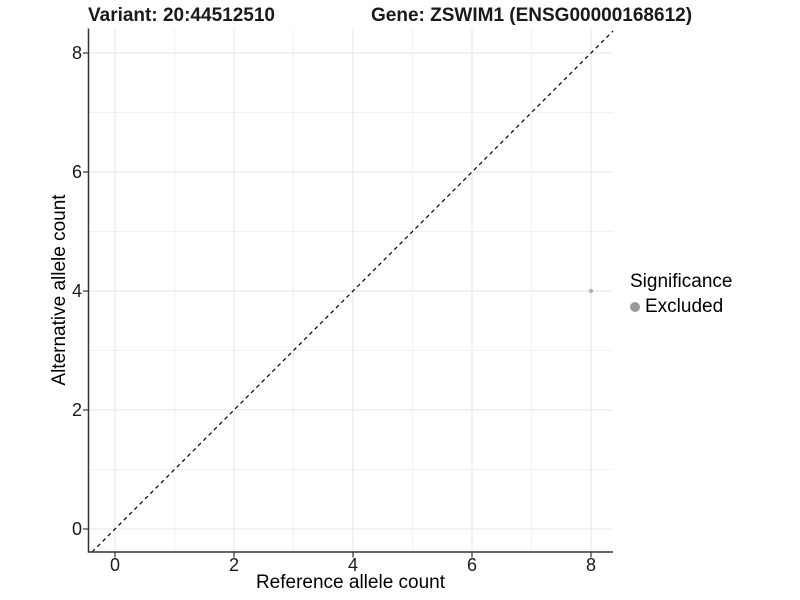 The width and height of the screenshot is (800, 600). What do you see at coordinates (681, 294) in the screenshot?
I see `legend: Significance Excluded` at bounding box center [681, 294].